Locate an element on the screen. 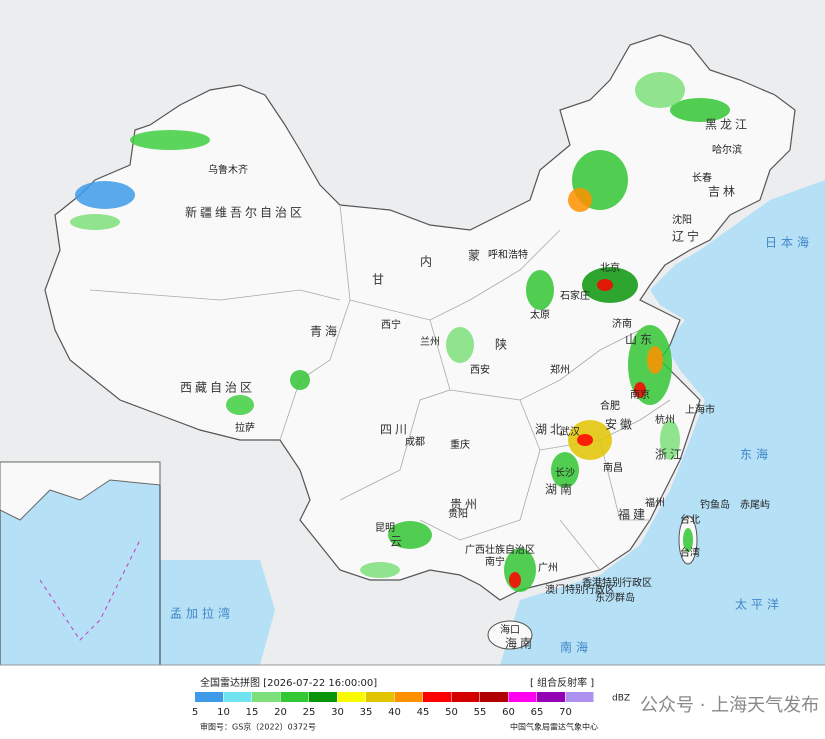 The width and height of the screenshot is (825, 739). producer: 中国气象局雷达气象中心 is located at coordinates (554, 727).